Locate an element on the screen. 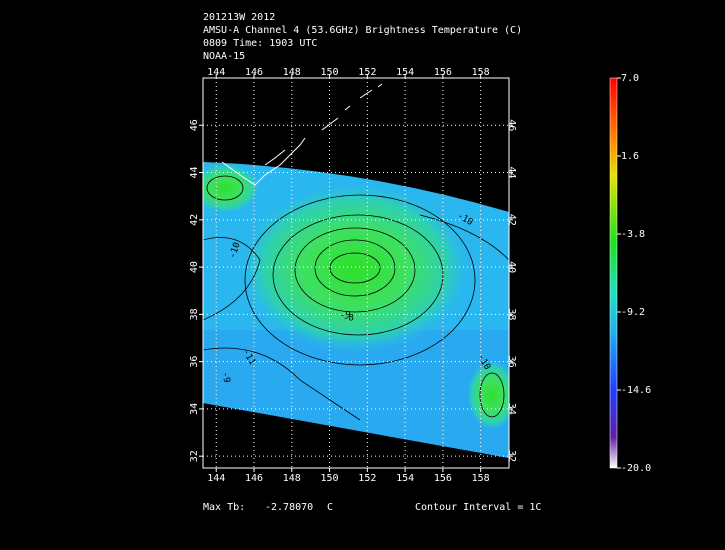 The width and height of the screenshot is (725, 550). max-unit: C is located at coordinates (330, 507).